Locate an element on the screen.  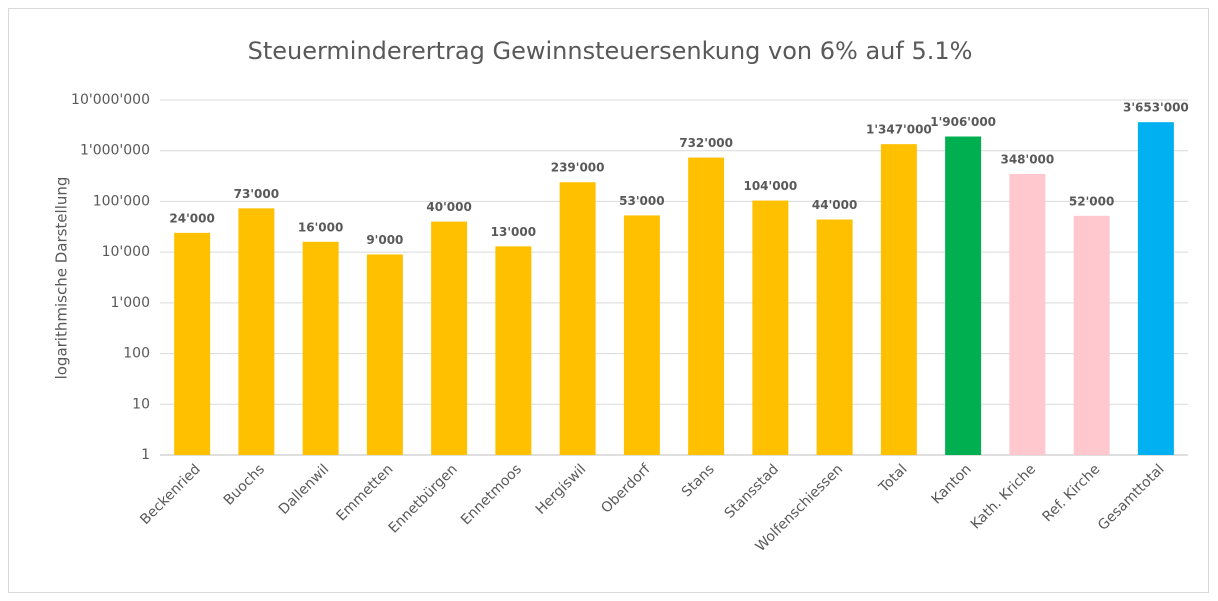
y-tick-label: 10'000 is located at coordinates (126, 252).